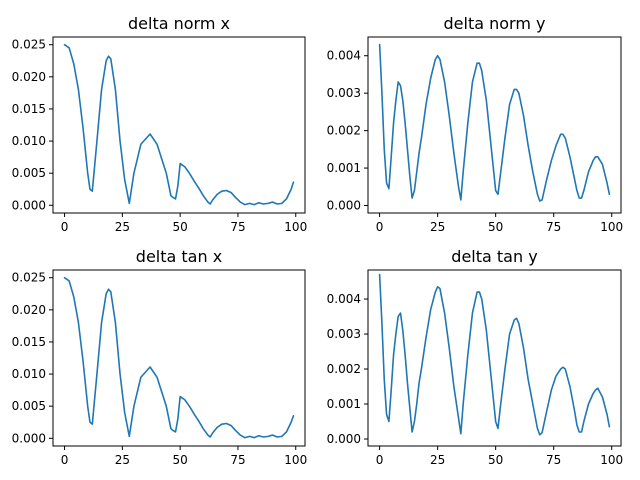 This screenshot has height=480, width=640. What do you see at coordinates (495, 23) in the screenshot?
I see `subplot-title: delta norm y` at bounding box center [495, 23].